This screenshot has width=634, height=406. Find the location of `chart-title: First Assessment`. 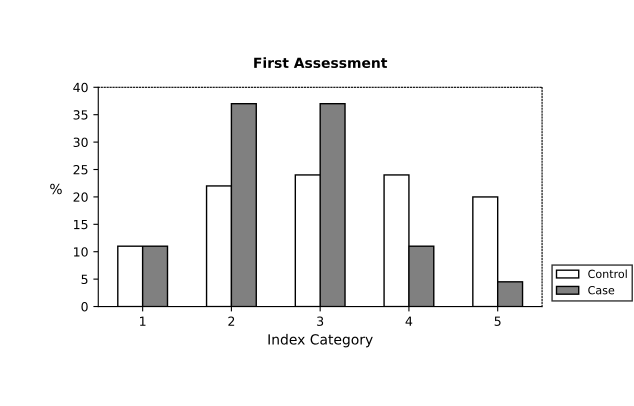

chart-title: First Assessment is located at coordinates (321, 62).